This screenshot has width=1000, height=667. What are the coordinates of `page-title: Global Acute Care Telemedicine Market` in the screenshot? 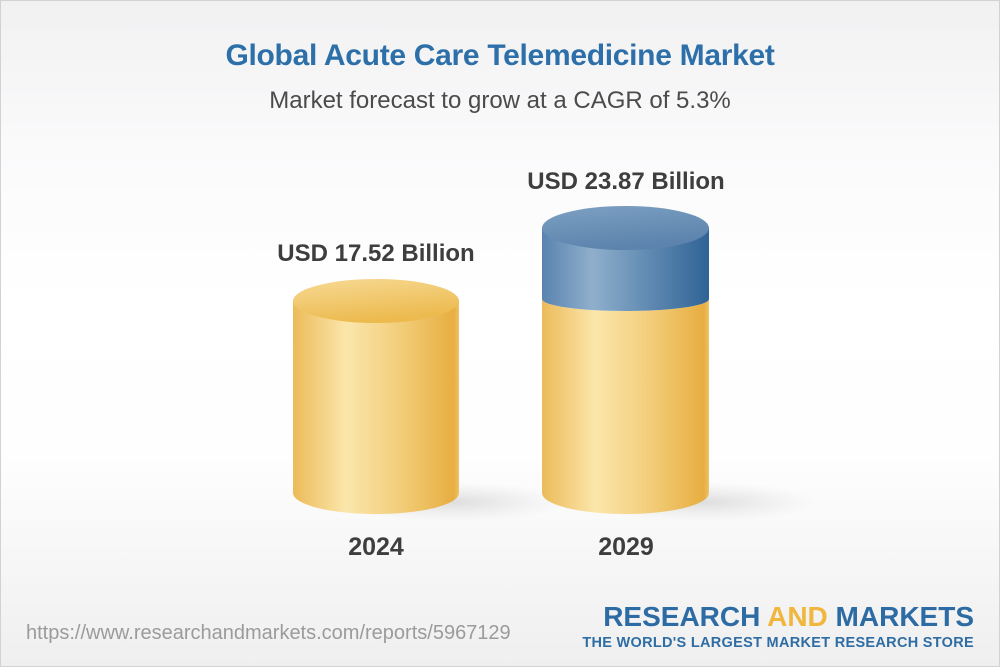 It's located at (500, 55).